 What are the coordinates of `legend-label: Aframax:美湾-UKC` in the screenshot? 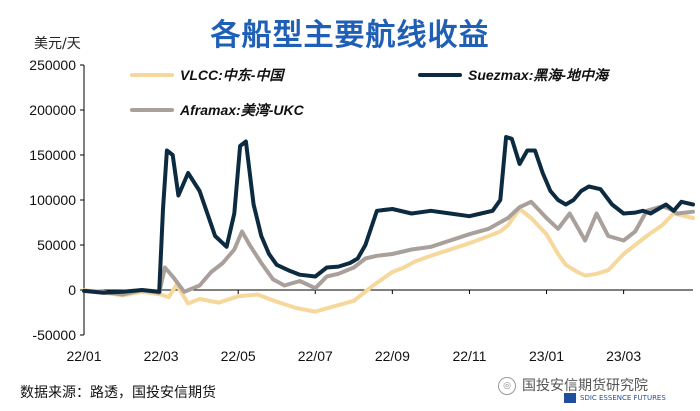 It's located at (242, 110).